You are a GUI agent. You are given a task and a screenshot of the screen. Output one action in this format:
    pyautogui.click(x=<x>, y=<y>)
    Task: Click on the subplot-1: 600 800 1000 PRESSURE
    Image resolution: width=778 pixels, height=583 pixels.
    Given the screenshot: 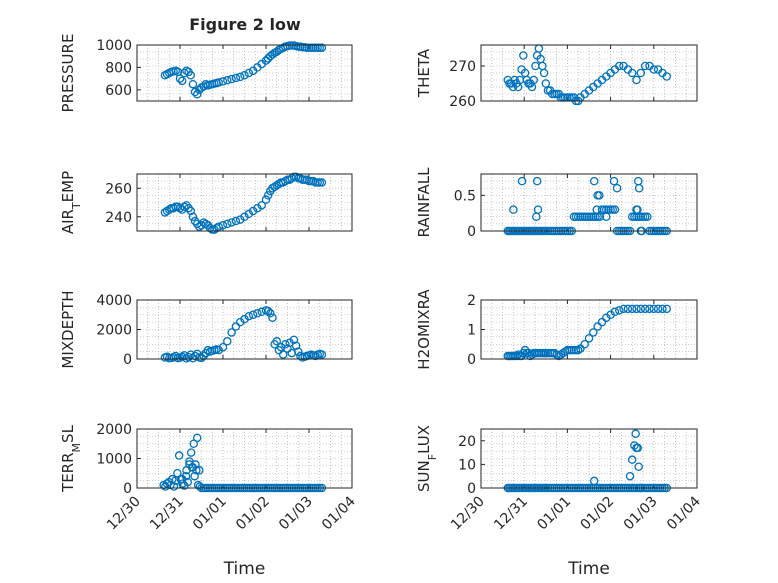 What is the action you would take?
    pyautogui.click(x=206, y=73)
    